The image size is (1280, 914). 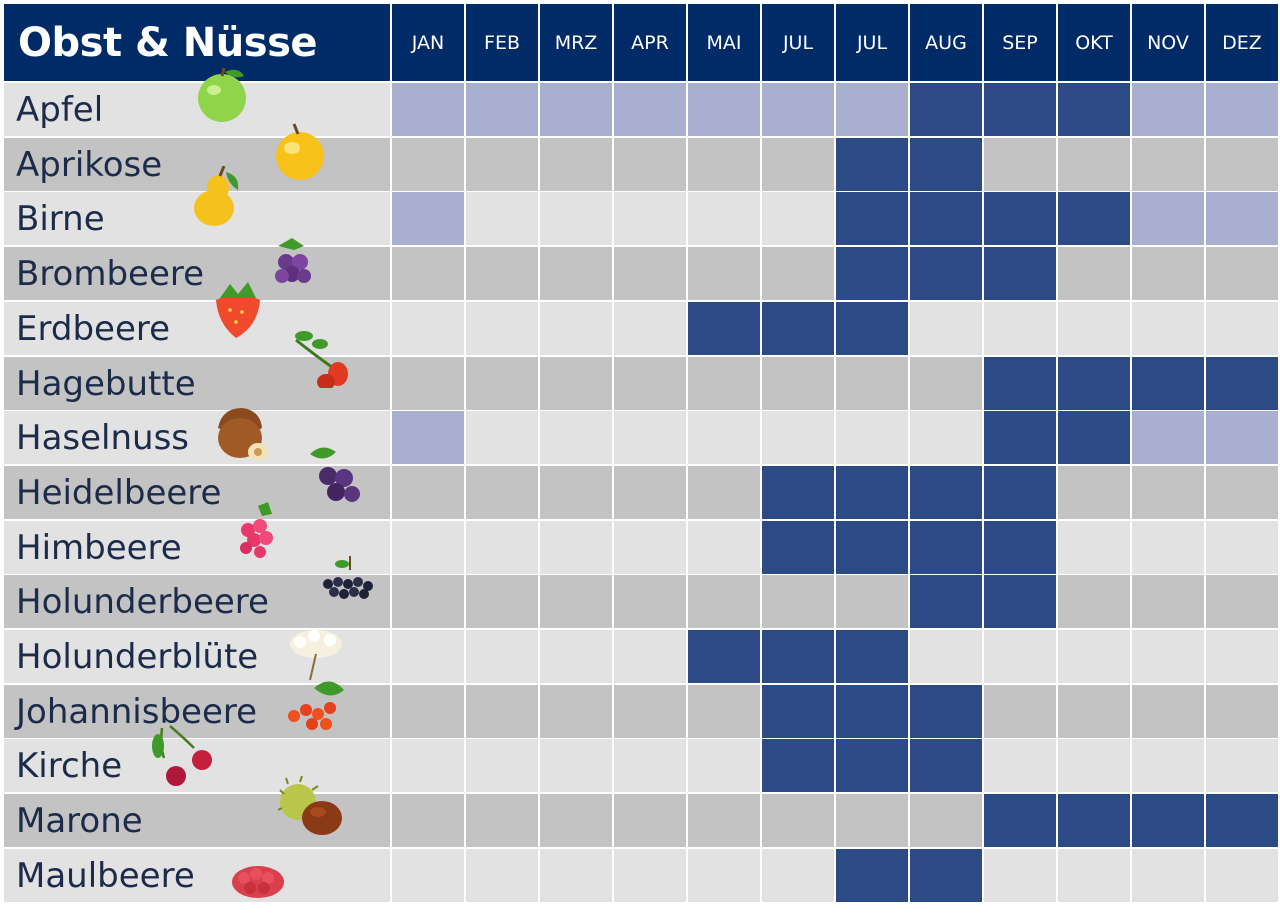 I want to click on blackberry-icon, so click(x=293, y=260).